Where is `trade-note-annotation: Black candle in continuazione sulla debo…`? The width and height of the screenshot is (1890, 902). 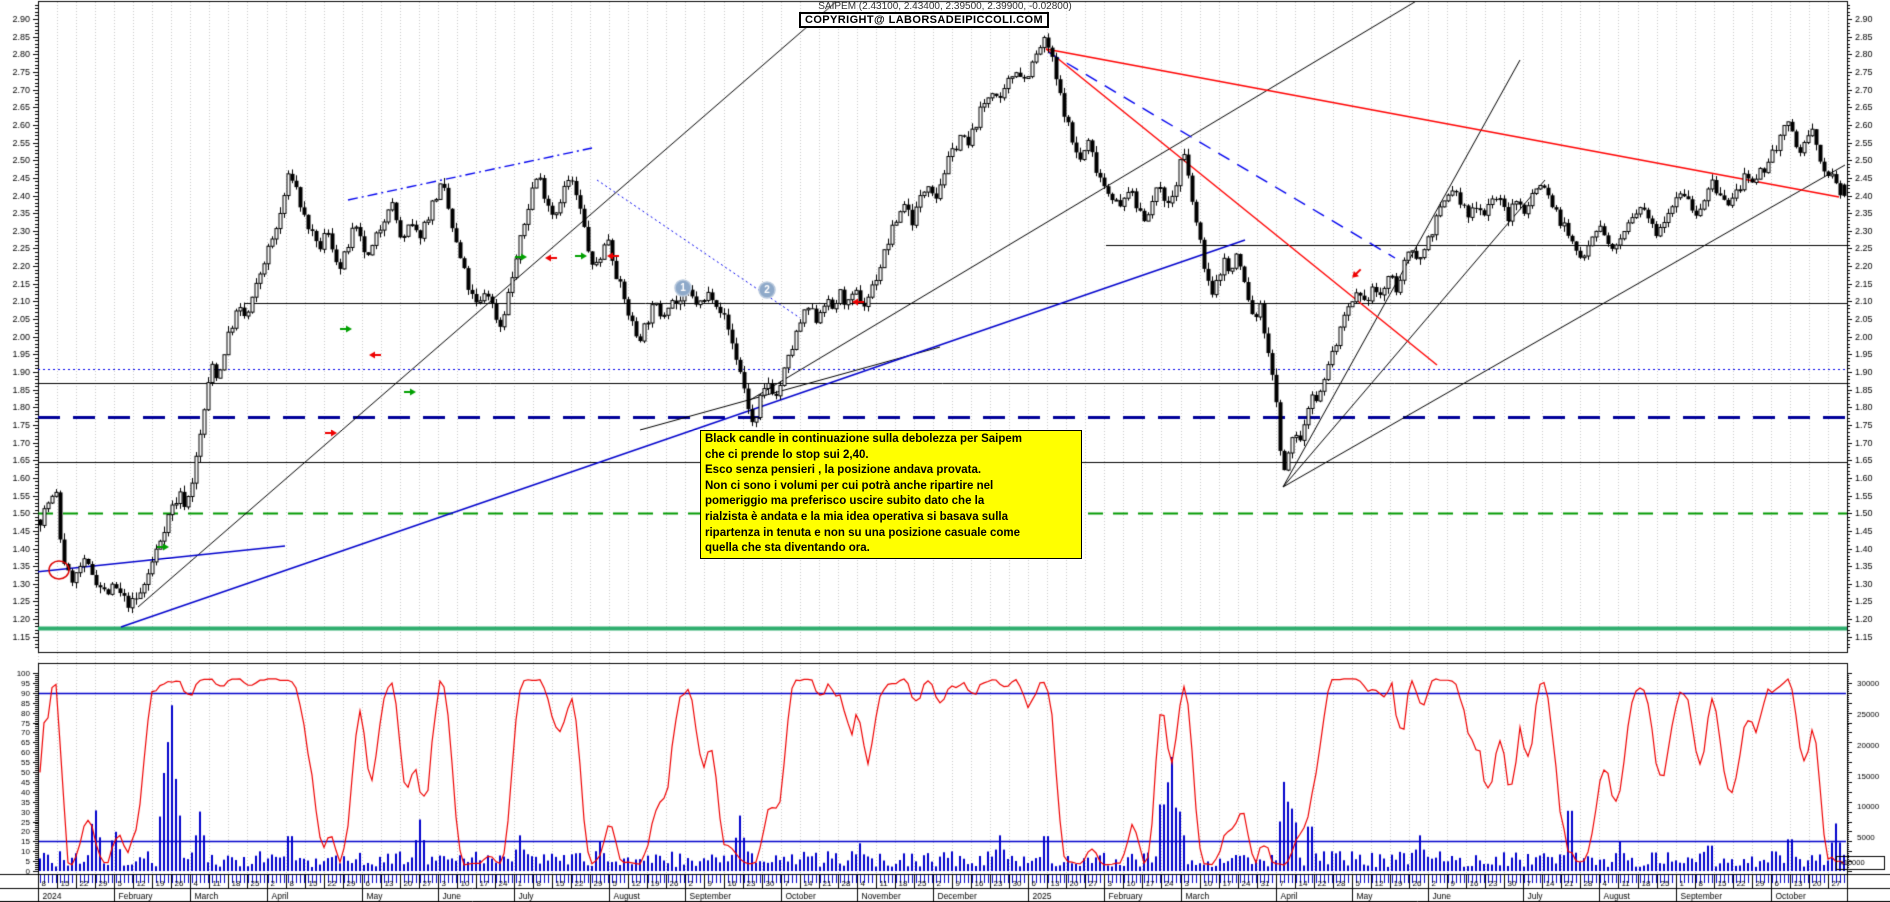
trade-note-annotation: Black candle in continuazione sulla debo… is located at coordinates (891, 494).